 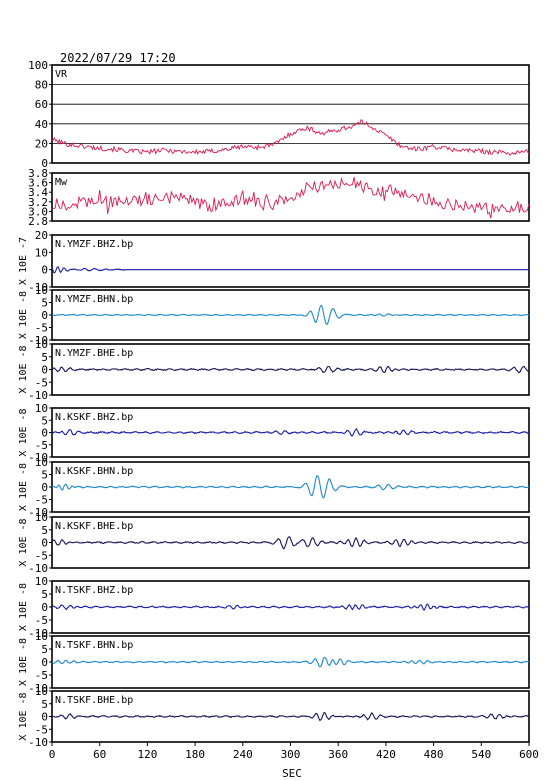 What do you see at coordinates (23, 261) in the screenshot?
I see `scale-label: X 10E -7` at bounding box center [23, 261].